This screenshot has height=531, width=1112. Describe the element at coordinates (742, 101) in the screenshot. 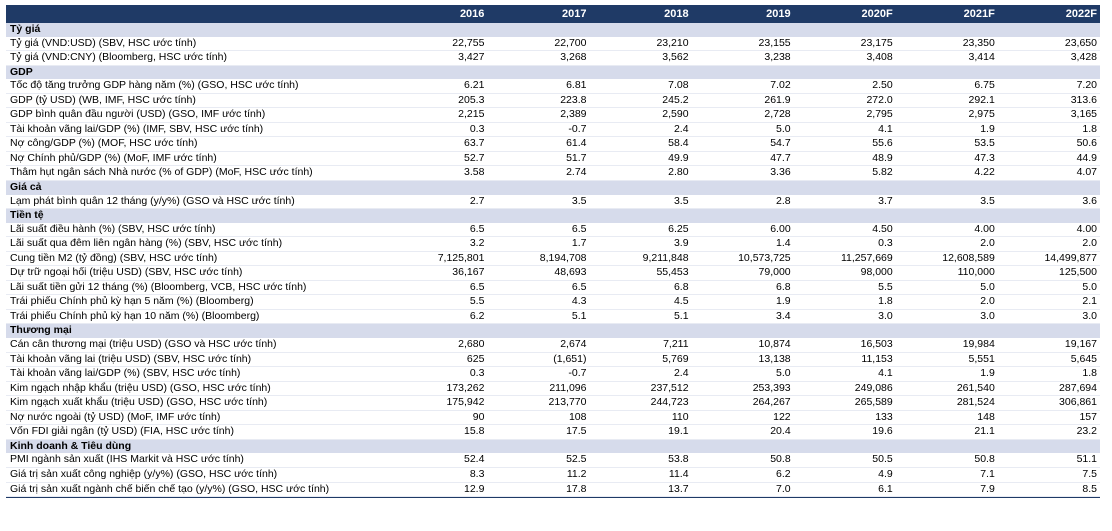

I see `row-value: 261.9` at that location.